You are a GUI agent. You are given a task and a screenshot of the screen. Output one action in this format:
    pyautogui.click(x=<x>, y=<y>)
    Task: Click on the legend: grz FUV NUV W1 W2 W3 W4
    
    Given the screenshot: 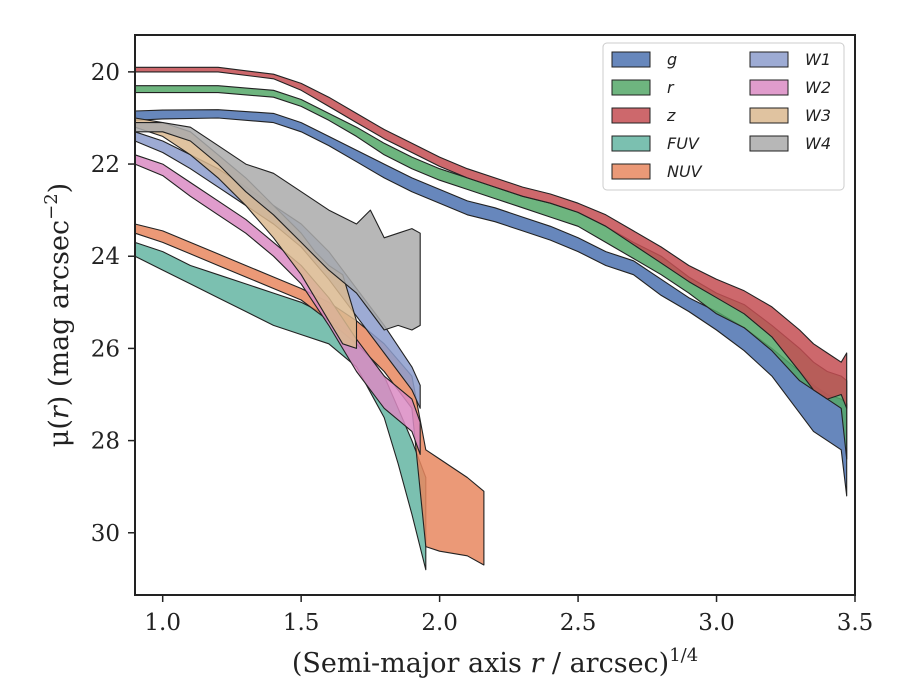 What is the action you would take?
    pyautogui.click(x=723, y=116)
    